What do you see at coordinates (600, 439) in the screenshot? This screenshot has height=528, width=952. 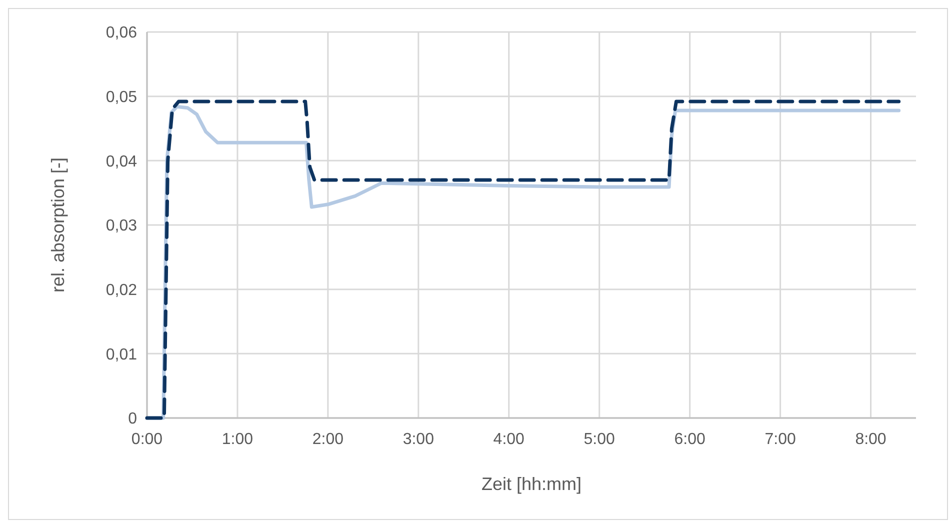 I see `x-tick-label: 5:00` at bounding box center [600, 439].